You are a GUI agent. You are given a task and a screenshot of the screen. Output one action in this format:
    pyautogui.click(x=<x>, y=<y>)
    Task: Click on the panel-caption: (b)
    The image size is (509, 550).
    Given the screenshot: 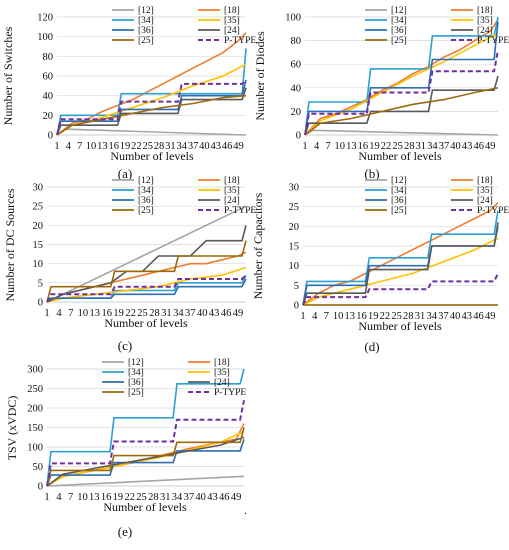 What is the action you would take?
    pyautogui.click(x=371, y=173)
    